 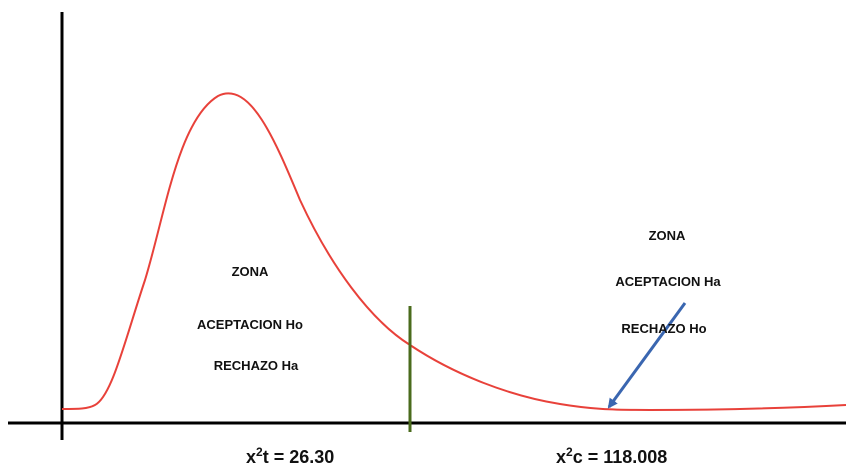 I want to click on critical-label-sup: 2, so click(x=259, y=452).